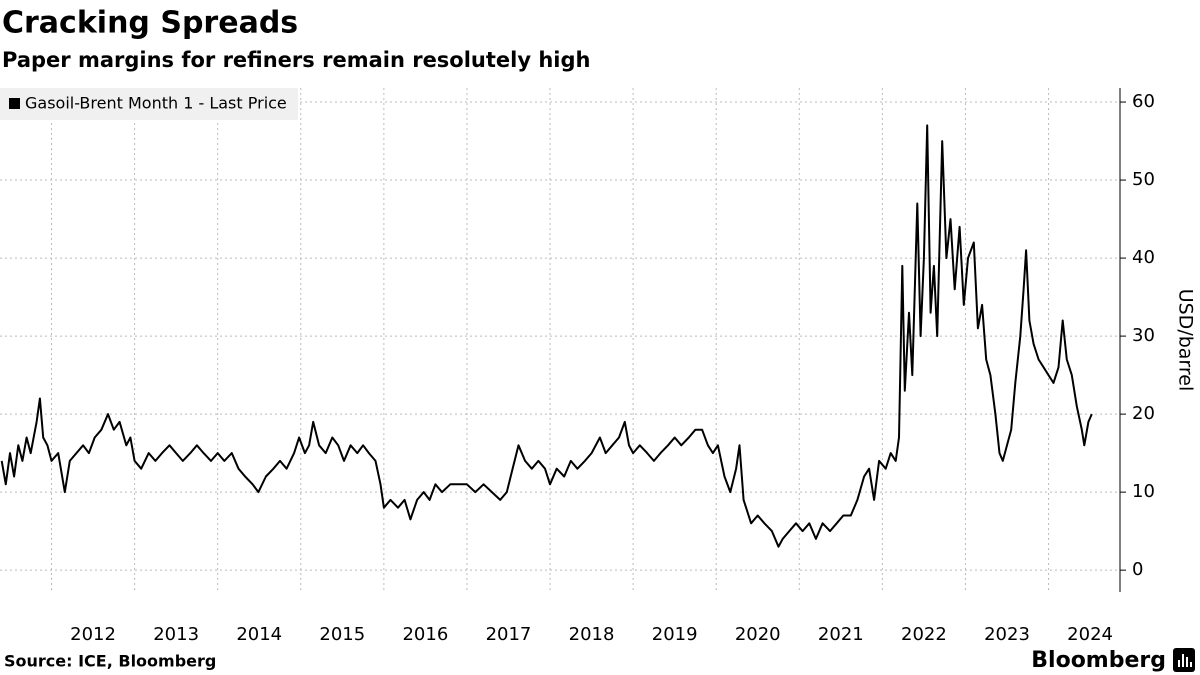  What do you see at coordinates (1186, 340) in the screenshot?
I see `y-axis-label: USD/barrel` at bounding box center [1186, 340].